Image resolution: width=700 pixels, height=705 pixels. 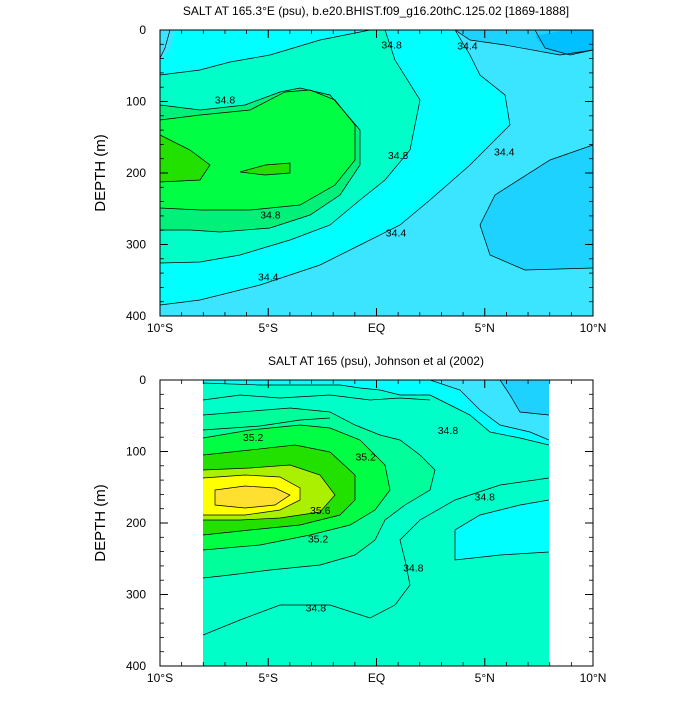 I want to click on bottom-contour-labels: 35.2 35.2 34.8 35.6 35.2 34.8 34.8 34.8, so click(x=369, y=519).